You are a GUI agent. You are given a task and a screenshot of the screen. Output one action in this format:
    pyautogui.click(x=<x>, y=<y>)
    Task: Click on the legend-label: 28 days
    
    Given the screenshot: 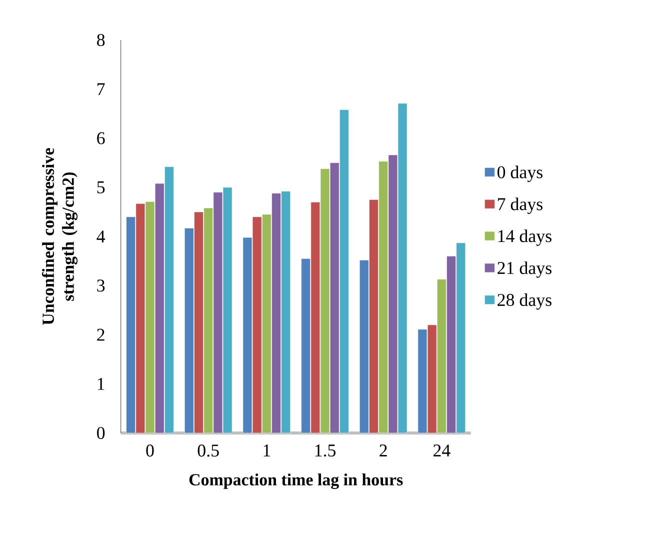 What is the action you would take?
    pyautogui.click(x=525, y=301)
    